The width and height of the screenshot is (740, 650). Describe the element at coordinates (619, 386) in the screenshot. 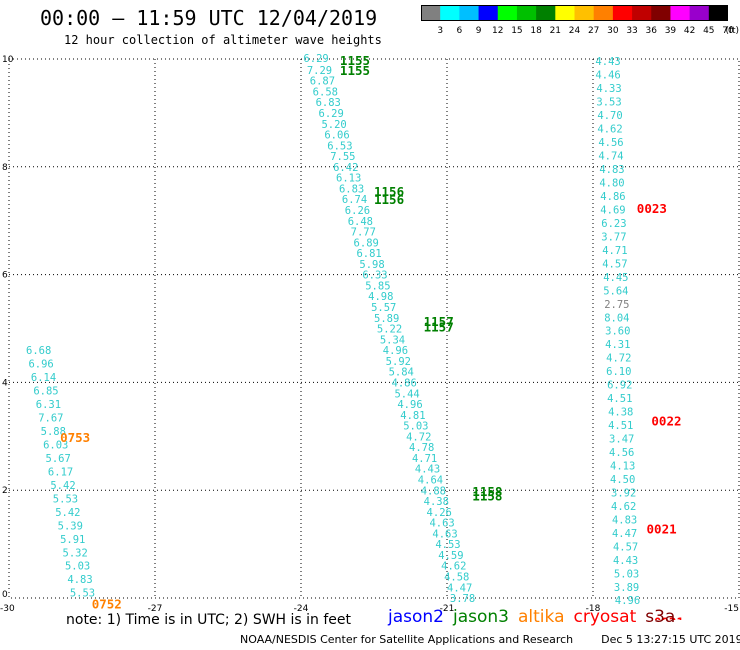

I see `swh-label: 6.92` at that location.